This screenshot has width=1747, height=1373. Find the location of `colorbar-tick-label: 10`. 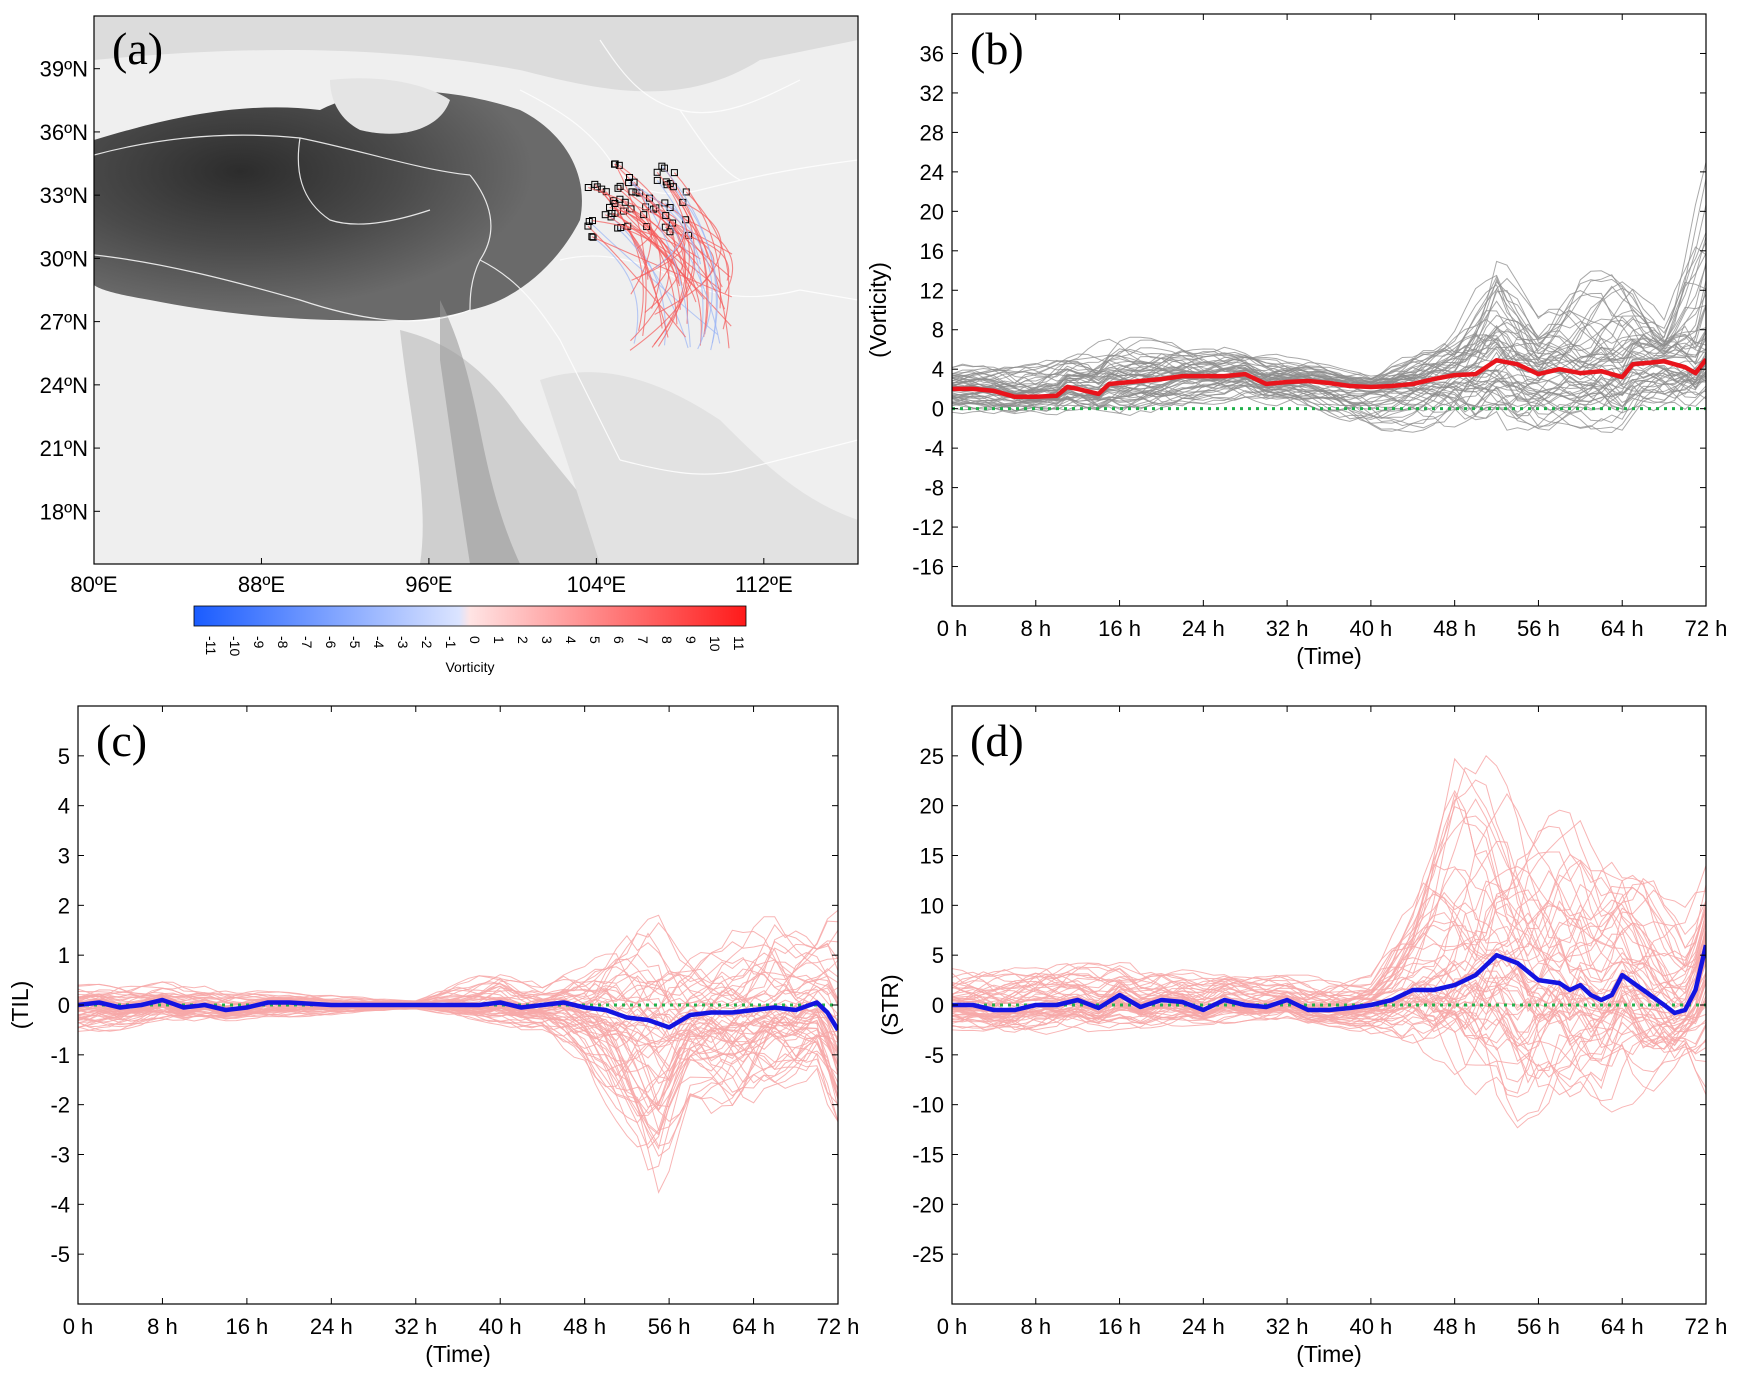

colorbar-tick-label: 10 is located at coordinates (715, 644).